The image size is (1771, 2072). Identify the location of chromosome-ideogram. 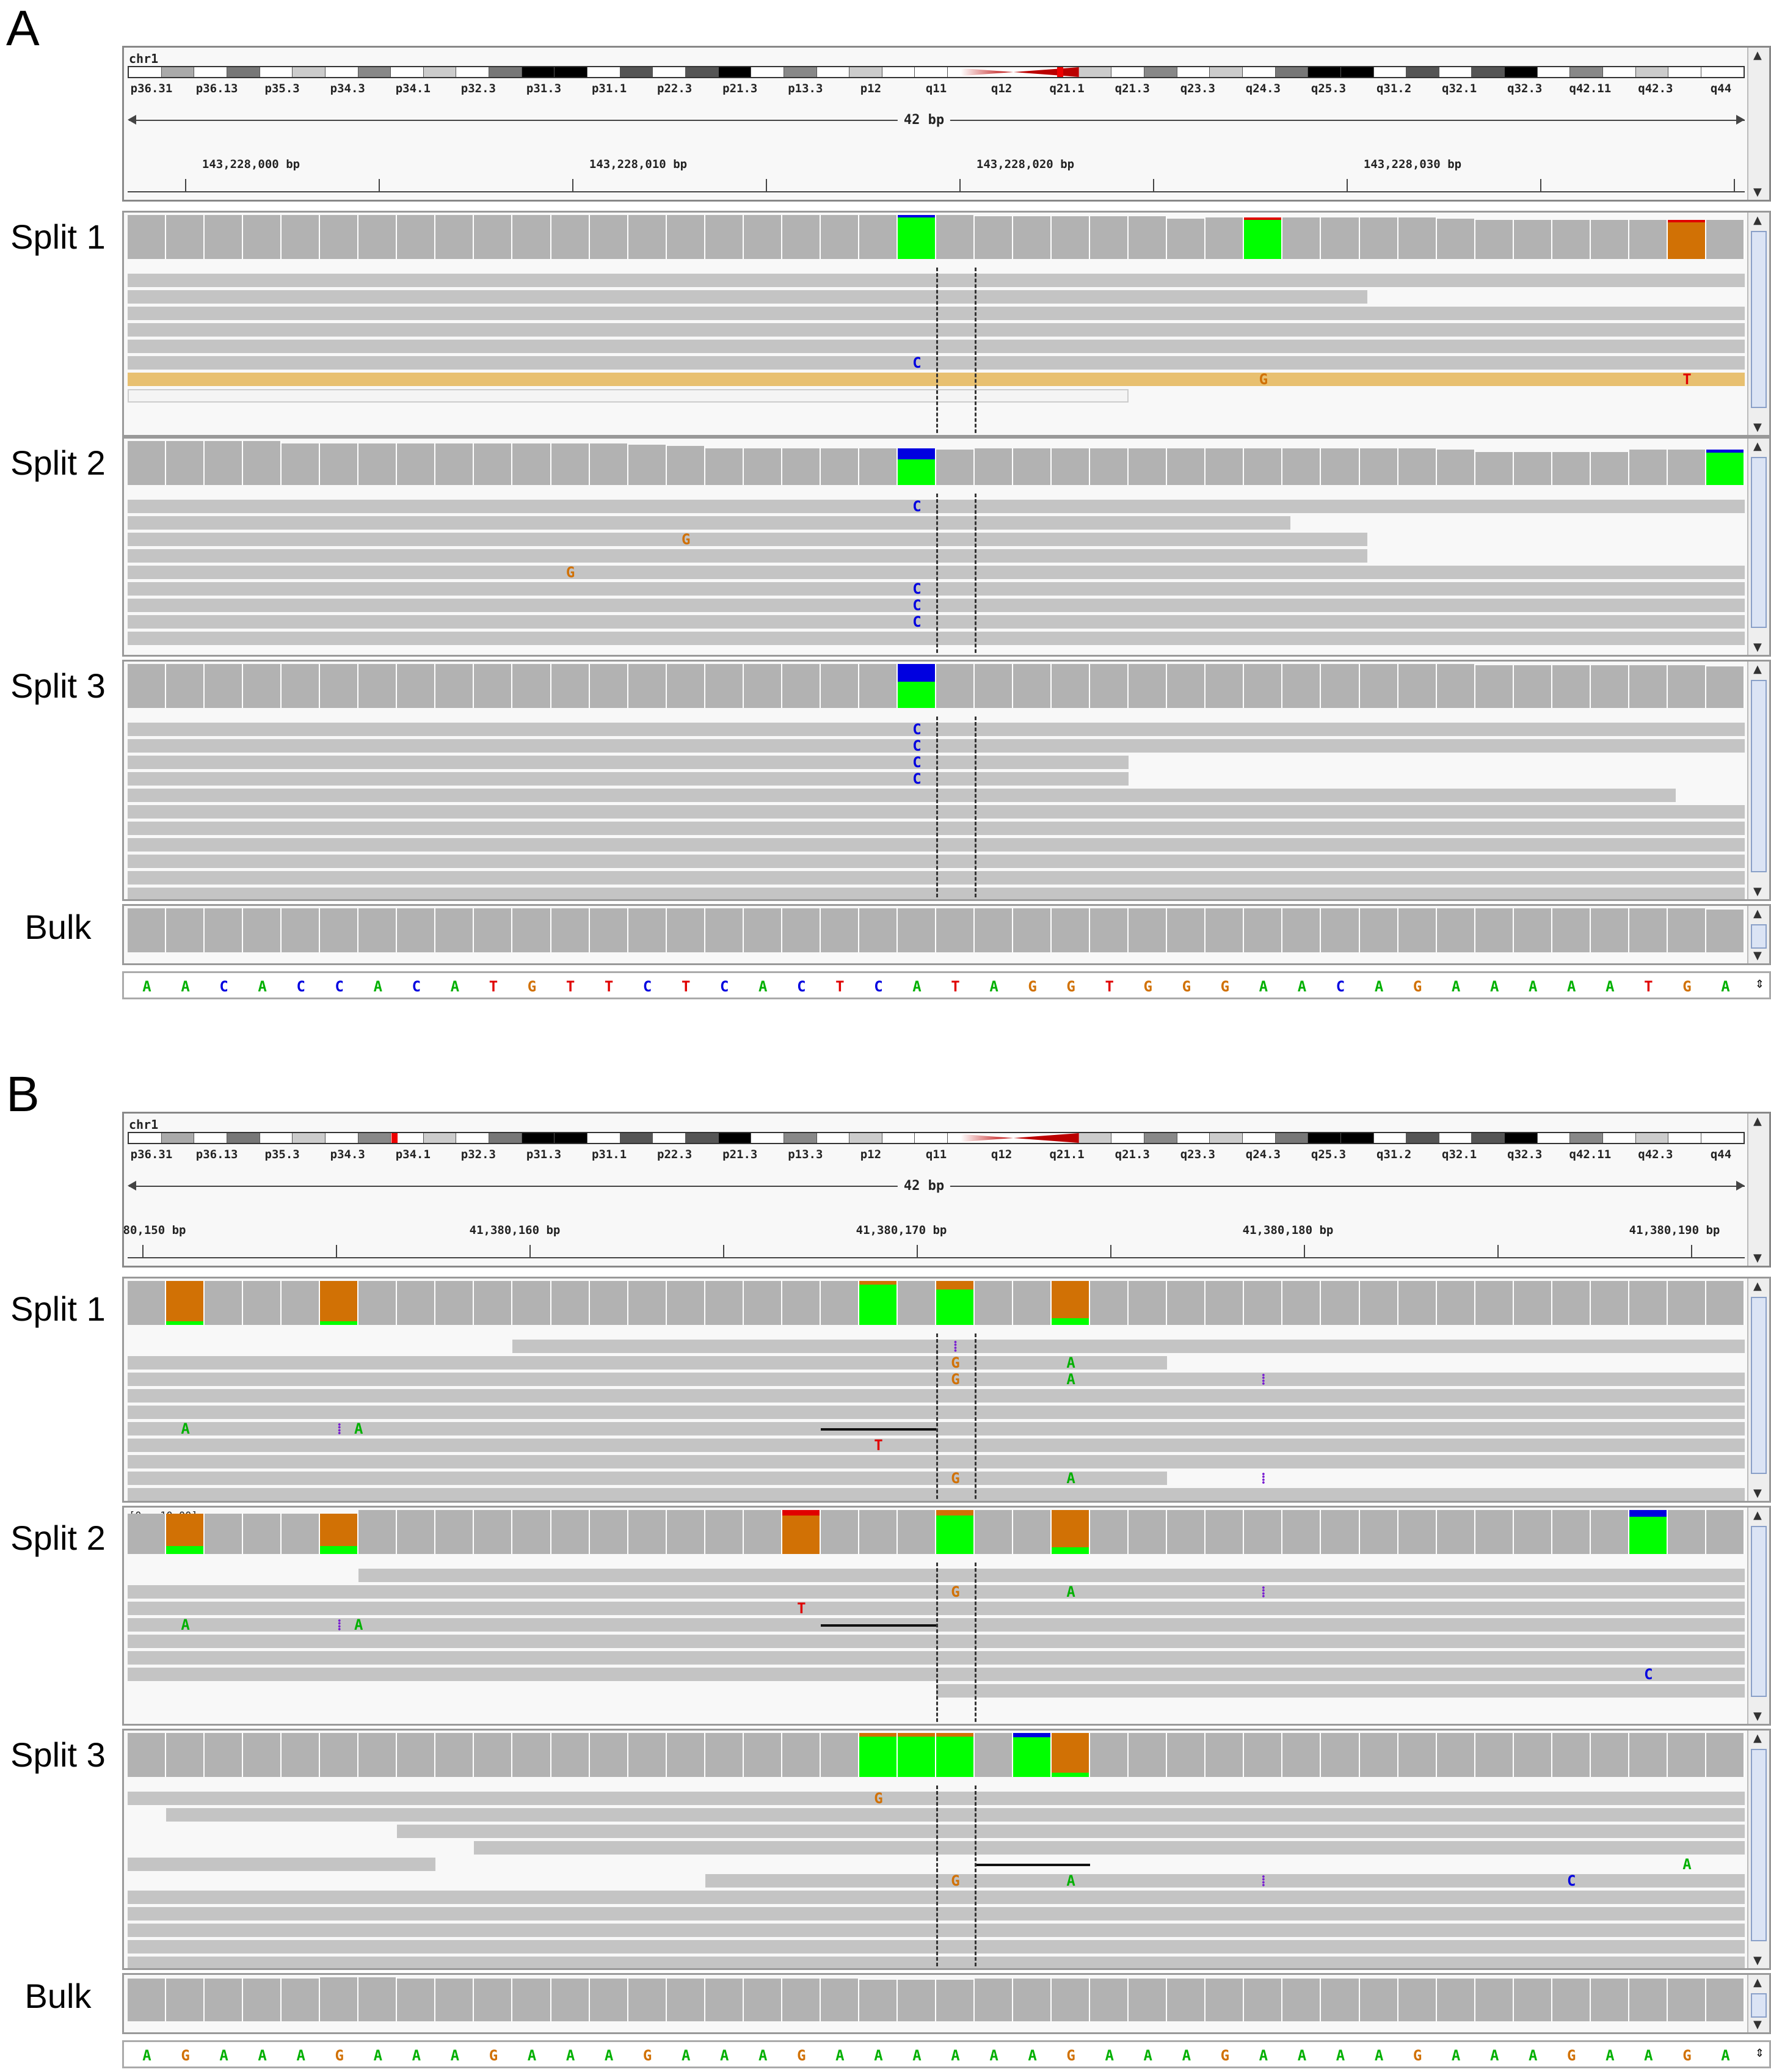
(936, 72).